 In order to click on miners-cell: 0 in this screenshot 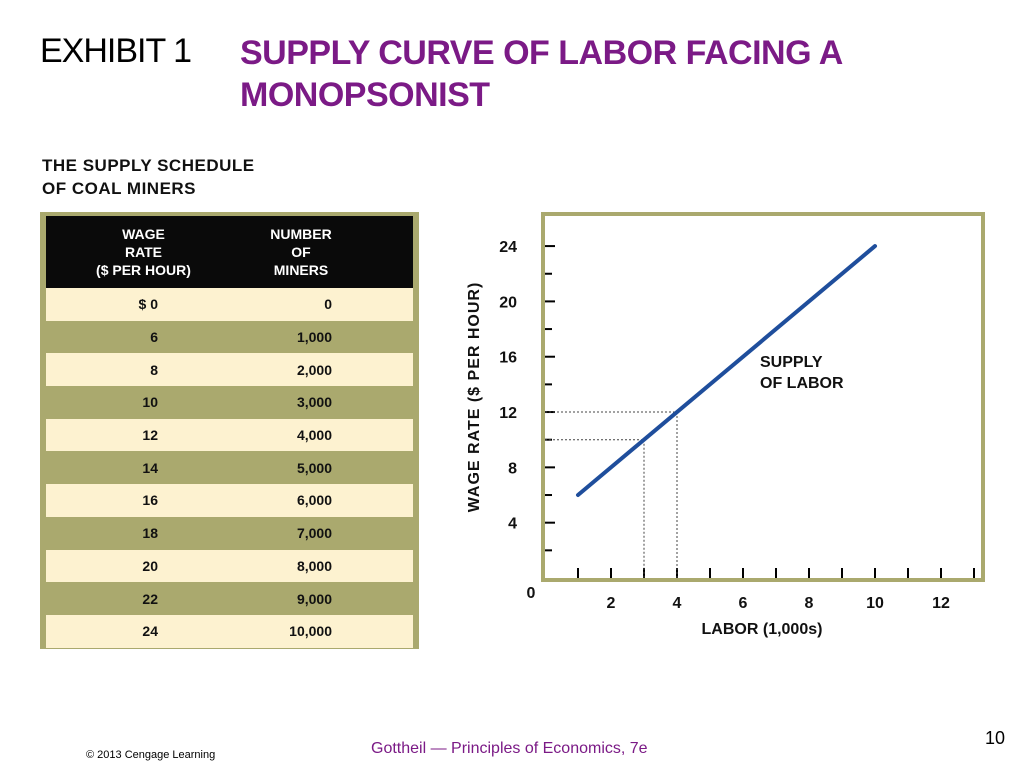, I will do `click(328, 304)`.